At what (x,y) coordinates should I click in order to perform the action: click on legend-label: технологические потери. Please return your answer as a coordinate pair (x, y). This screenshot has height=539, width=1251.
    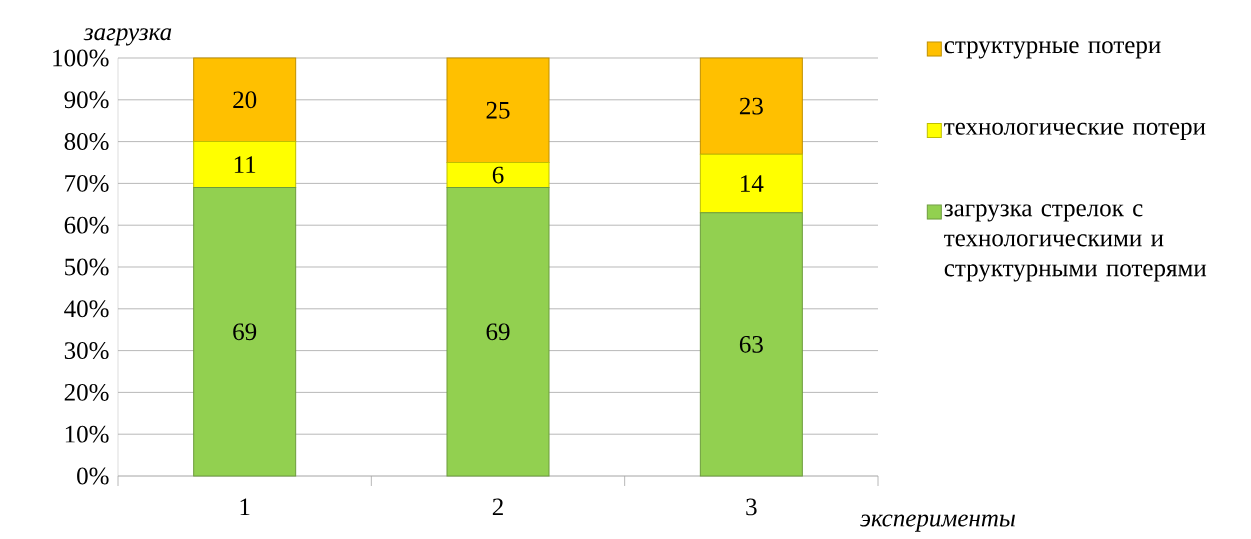
    Looking at the image, I should click on (1075, 131).